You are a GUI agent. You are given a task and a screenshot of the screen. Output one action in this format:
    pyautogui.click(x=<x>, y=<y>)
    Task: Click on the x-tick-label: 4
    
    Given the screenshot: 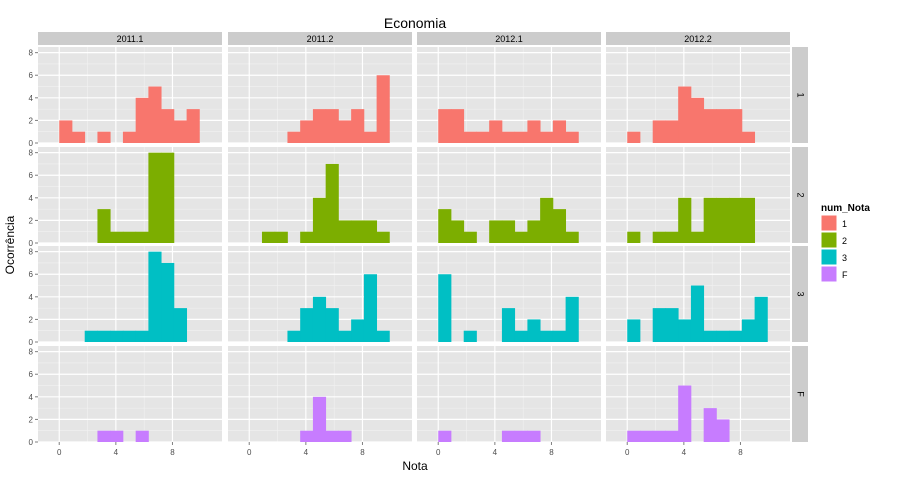 What is the action you would take?
    pyautogui.click(x=306, y=452)
    